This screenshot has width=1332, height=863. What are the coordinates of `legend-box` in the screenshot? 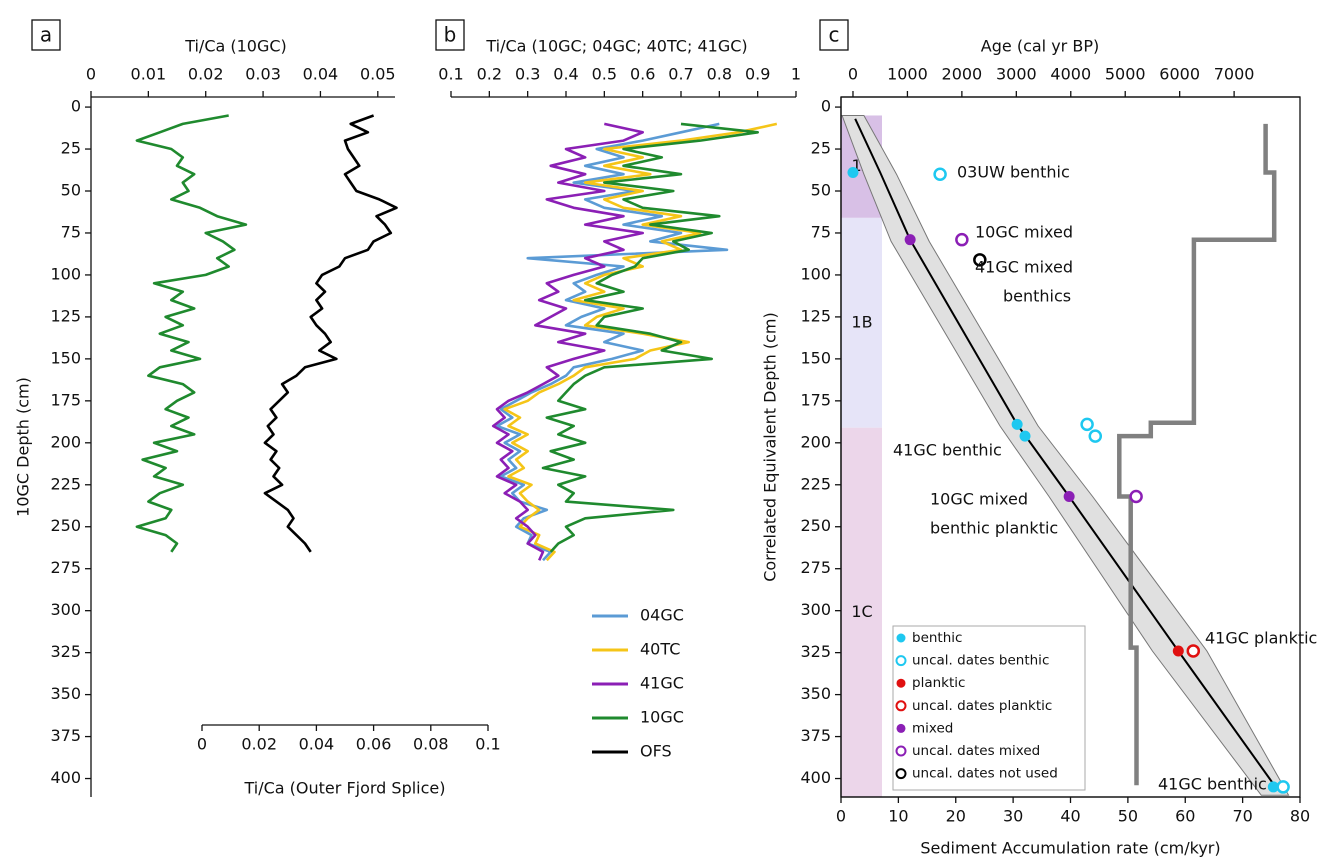 It's located at (989, 708).